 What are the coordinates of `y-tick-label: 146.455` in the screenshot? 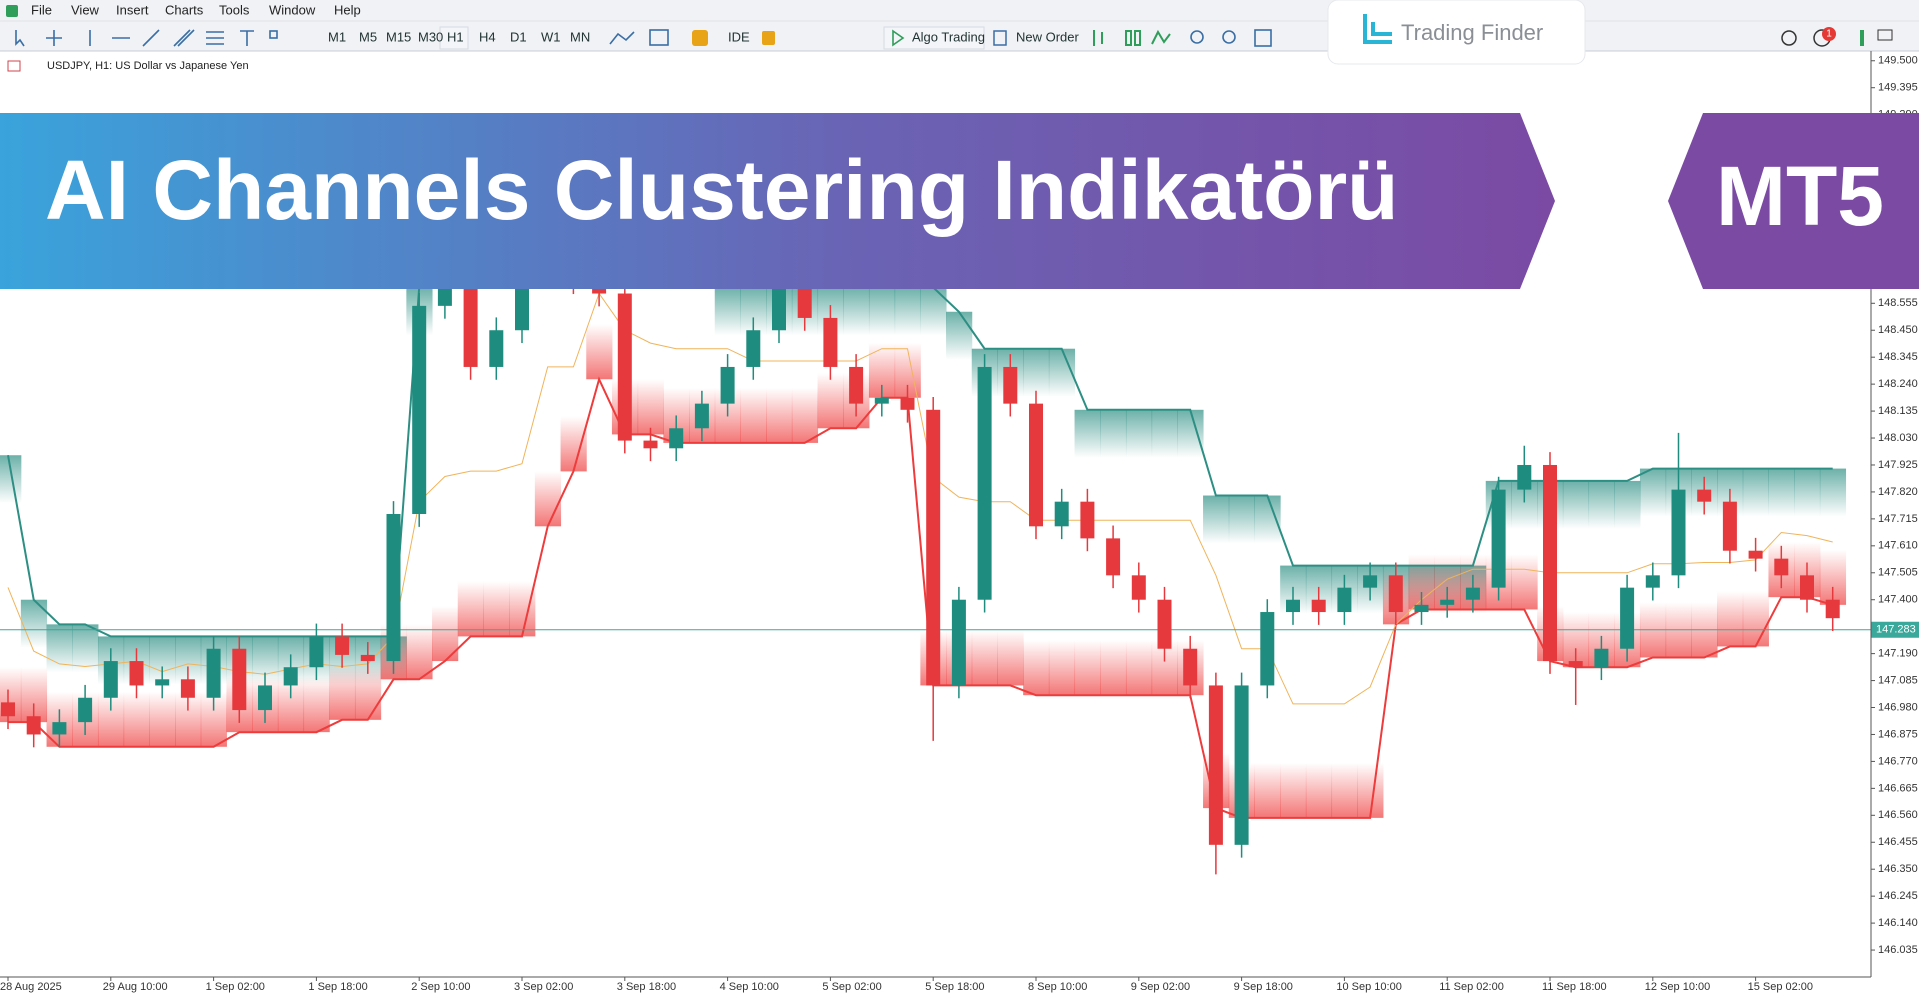 It's located at (1898, 842).